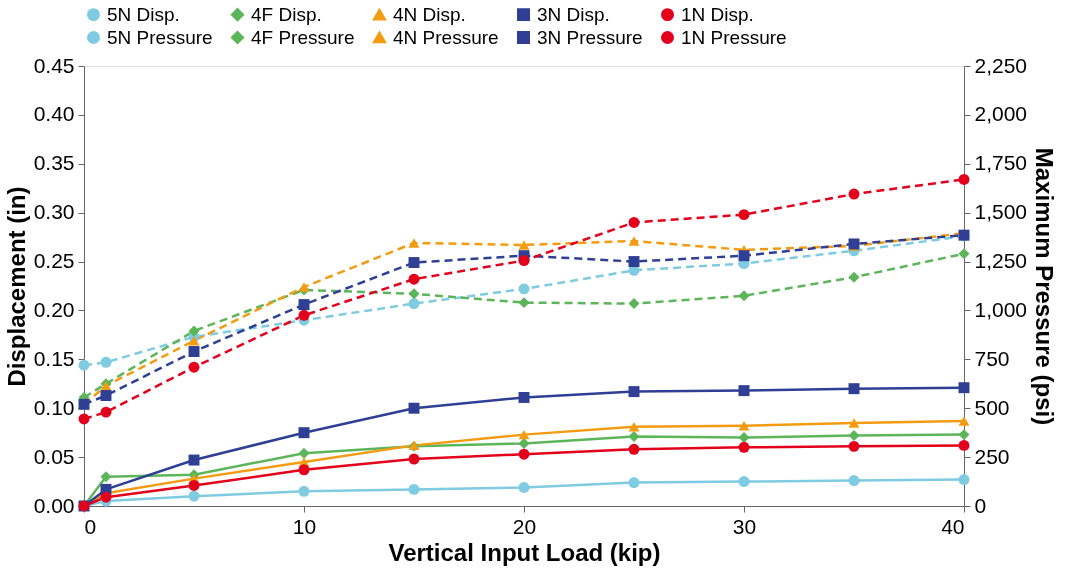 The width and height of the screenshot is (1072, 569). What do you see at coordinates (54, 163) in the screenshot?
I see `y-tick-label: 0.35` at bounding box center [54, 163].